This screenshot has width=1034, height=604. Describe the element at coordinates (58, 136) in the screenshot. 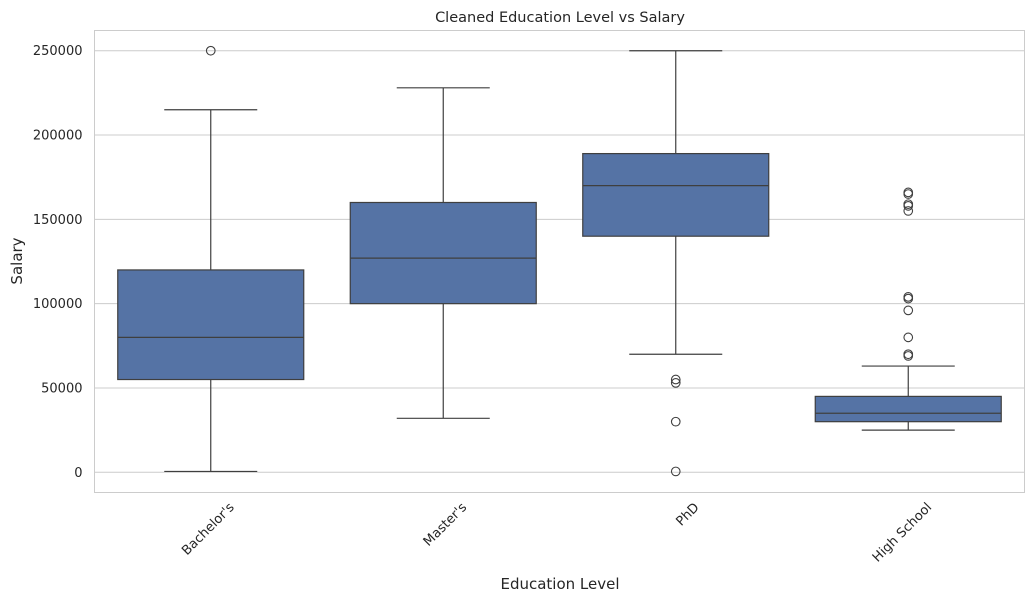

I see `y-tick-label: 200000` at that location.